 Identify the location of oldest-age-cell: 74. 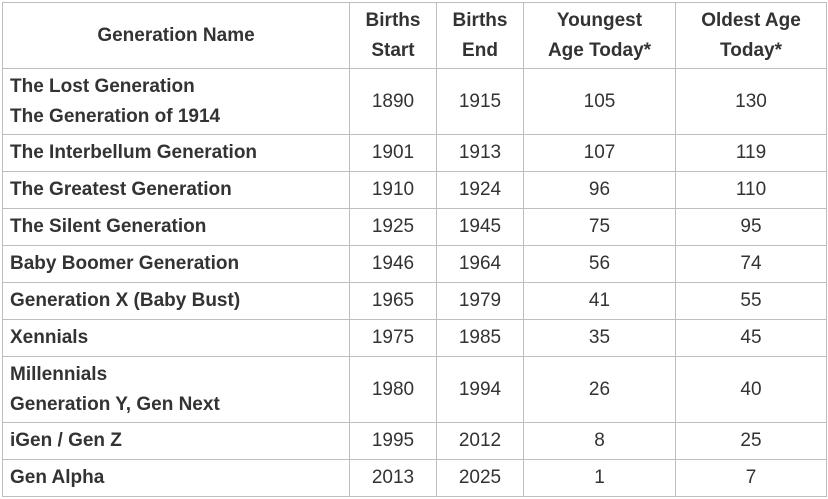
(751, 264).